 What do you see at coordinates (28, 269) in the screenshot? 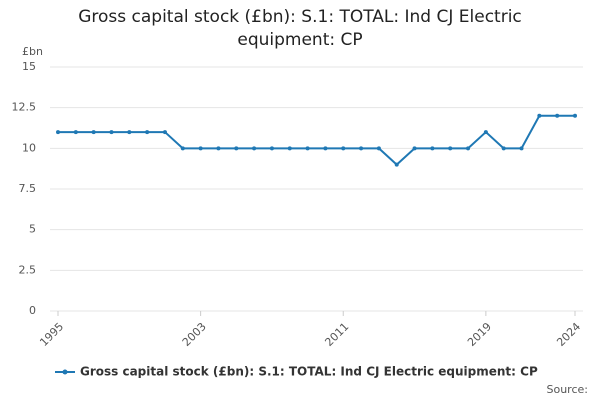
I see `y-tick-label: 2.5` at bounding box center [28, 269].